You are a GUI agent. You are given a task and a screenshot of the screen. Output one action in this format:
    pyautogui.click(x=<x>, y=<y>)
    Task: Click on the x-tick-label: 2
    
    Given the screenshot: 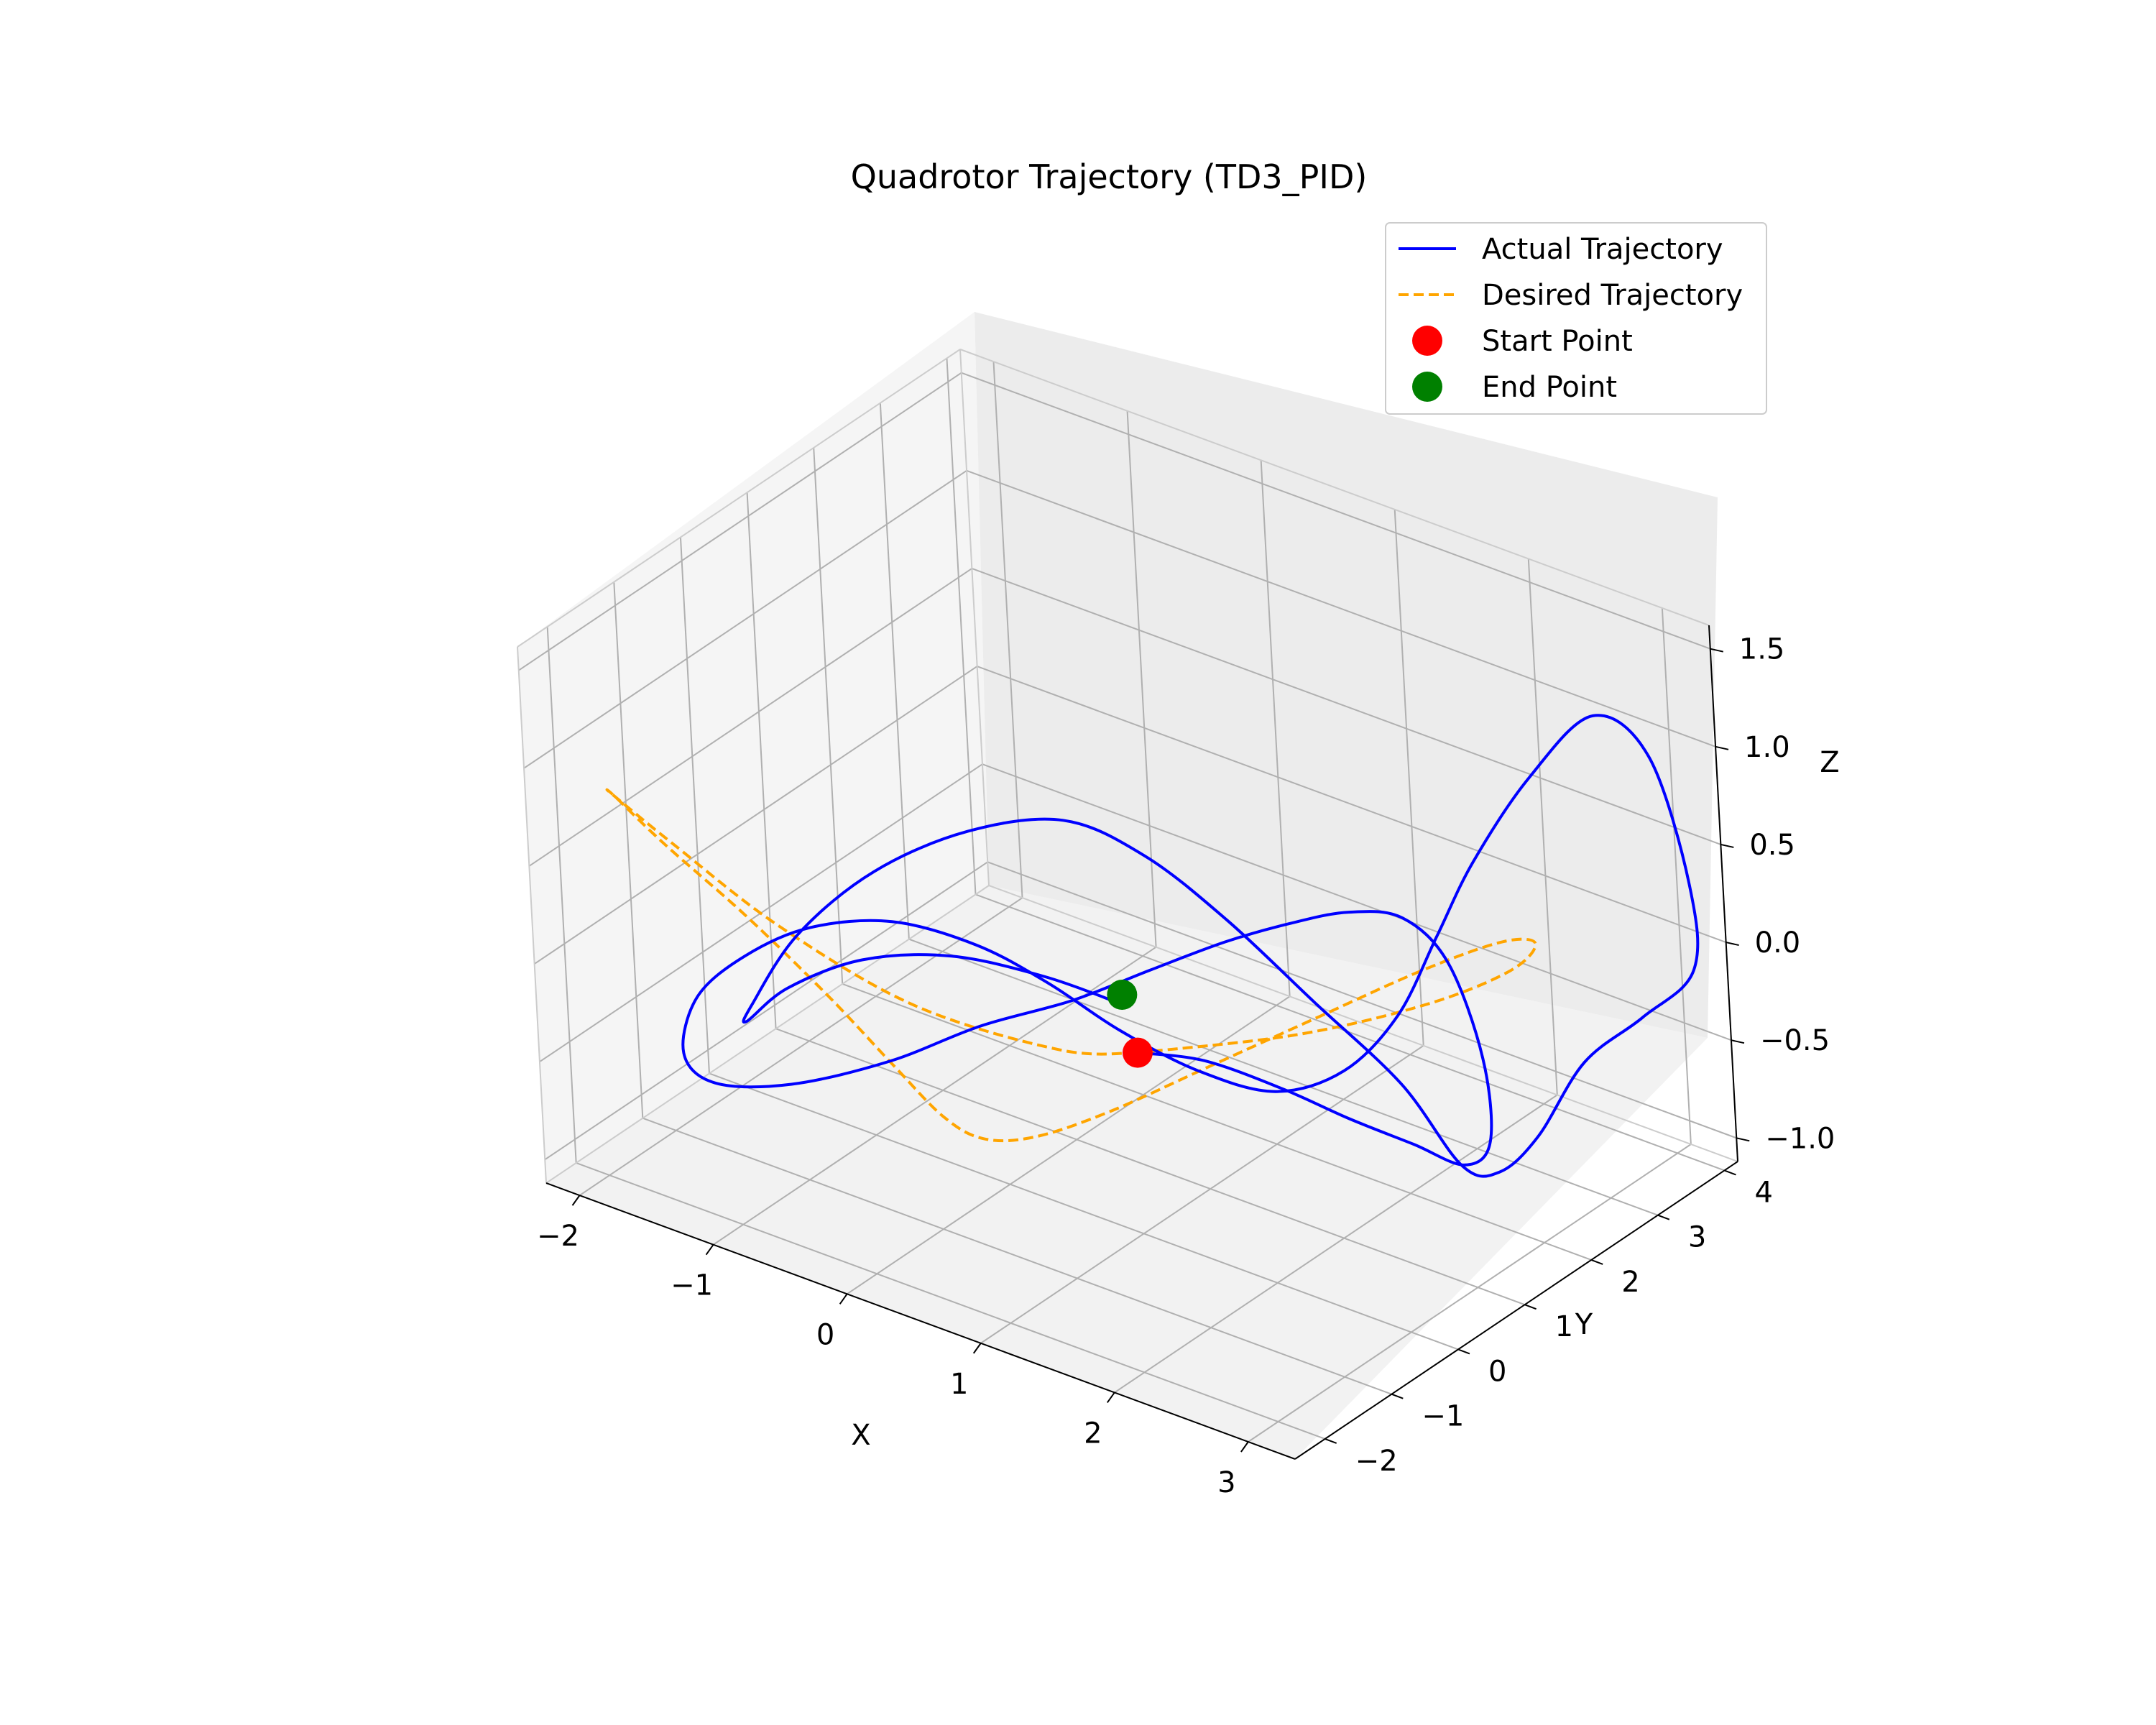 What is the action you would take?
    pyautogui.click(x=1093, y=1433)
    